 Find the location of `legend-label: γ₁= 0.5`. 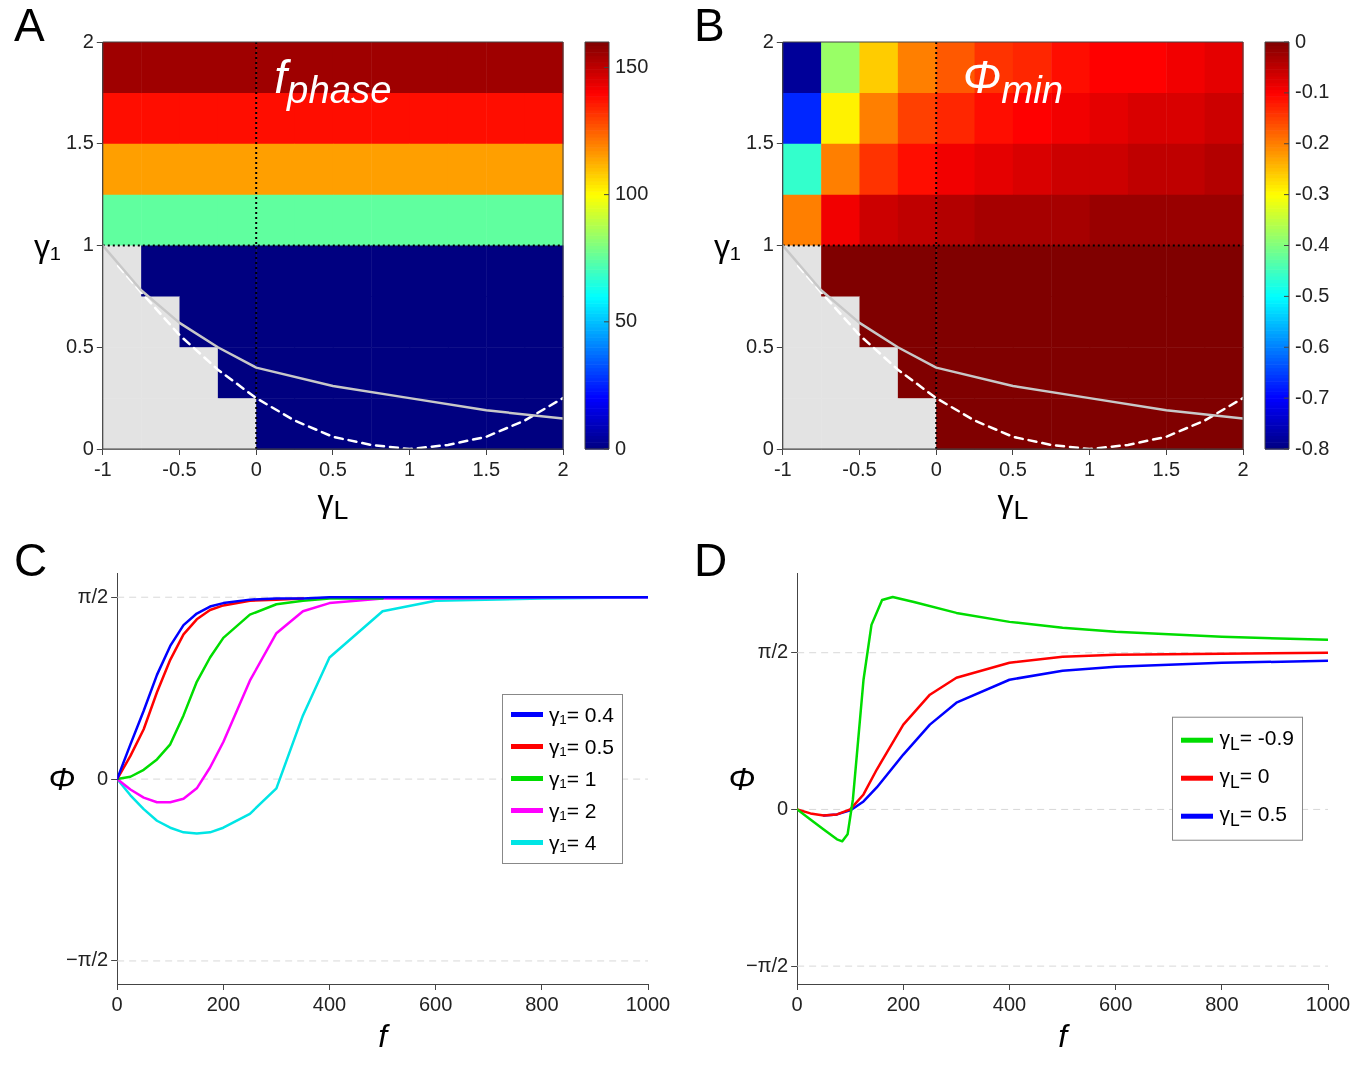

legend-label: γ₁= 0.5 is located at coordinates (581, 746).